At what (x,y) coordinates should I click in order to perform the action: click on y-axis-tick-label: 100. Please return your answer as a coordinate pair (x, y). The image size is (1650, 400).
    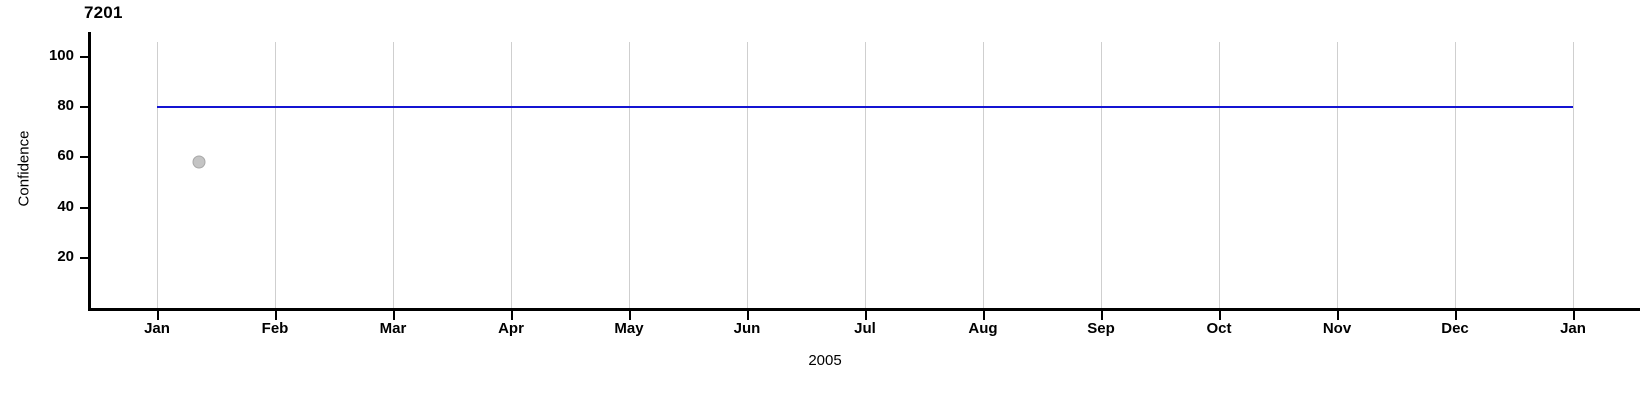
    Looking at the image, I should click on (61, 56).